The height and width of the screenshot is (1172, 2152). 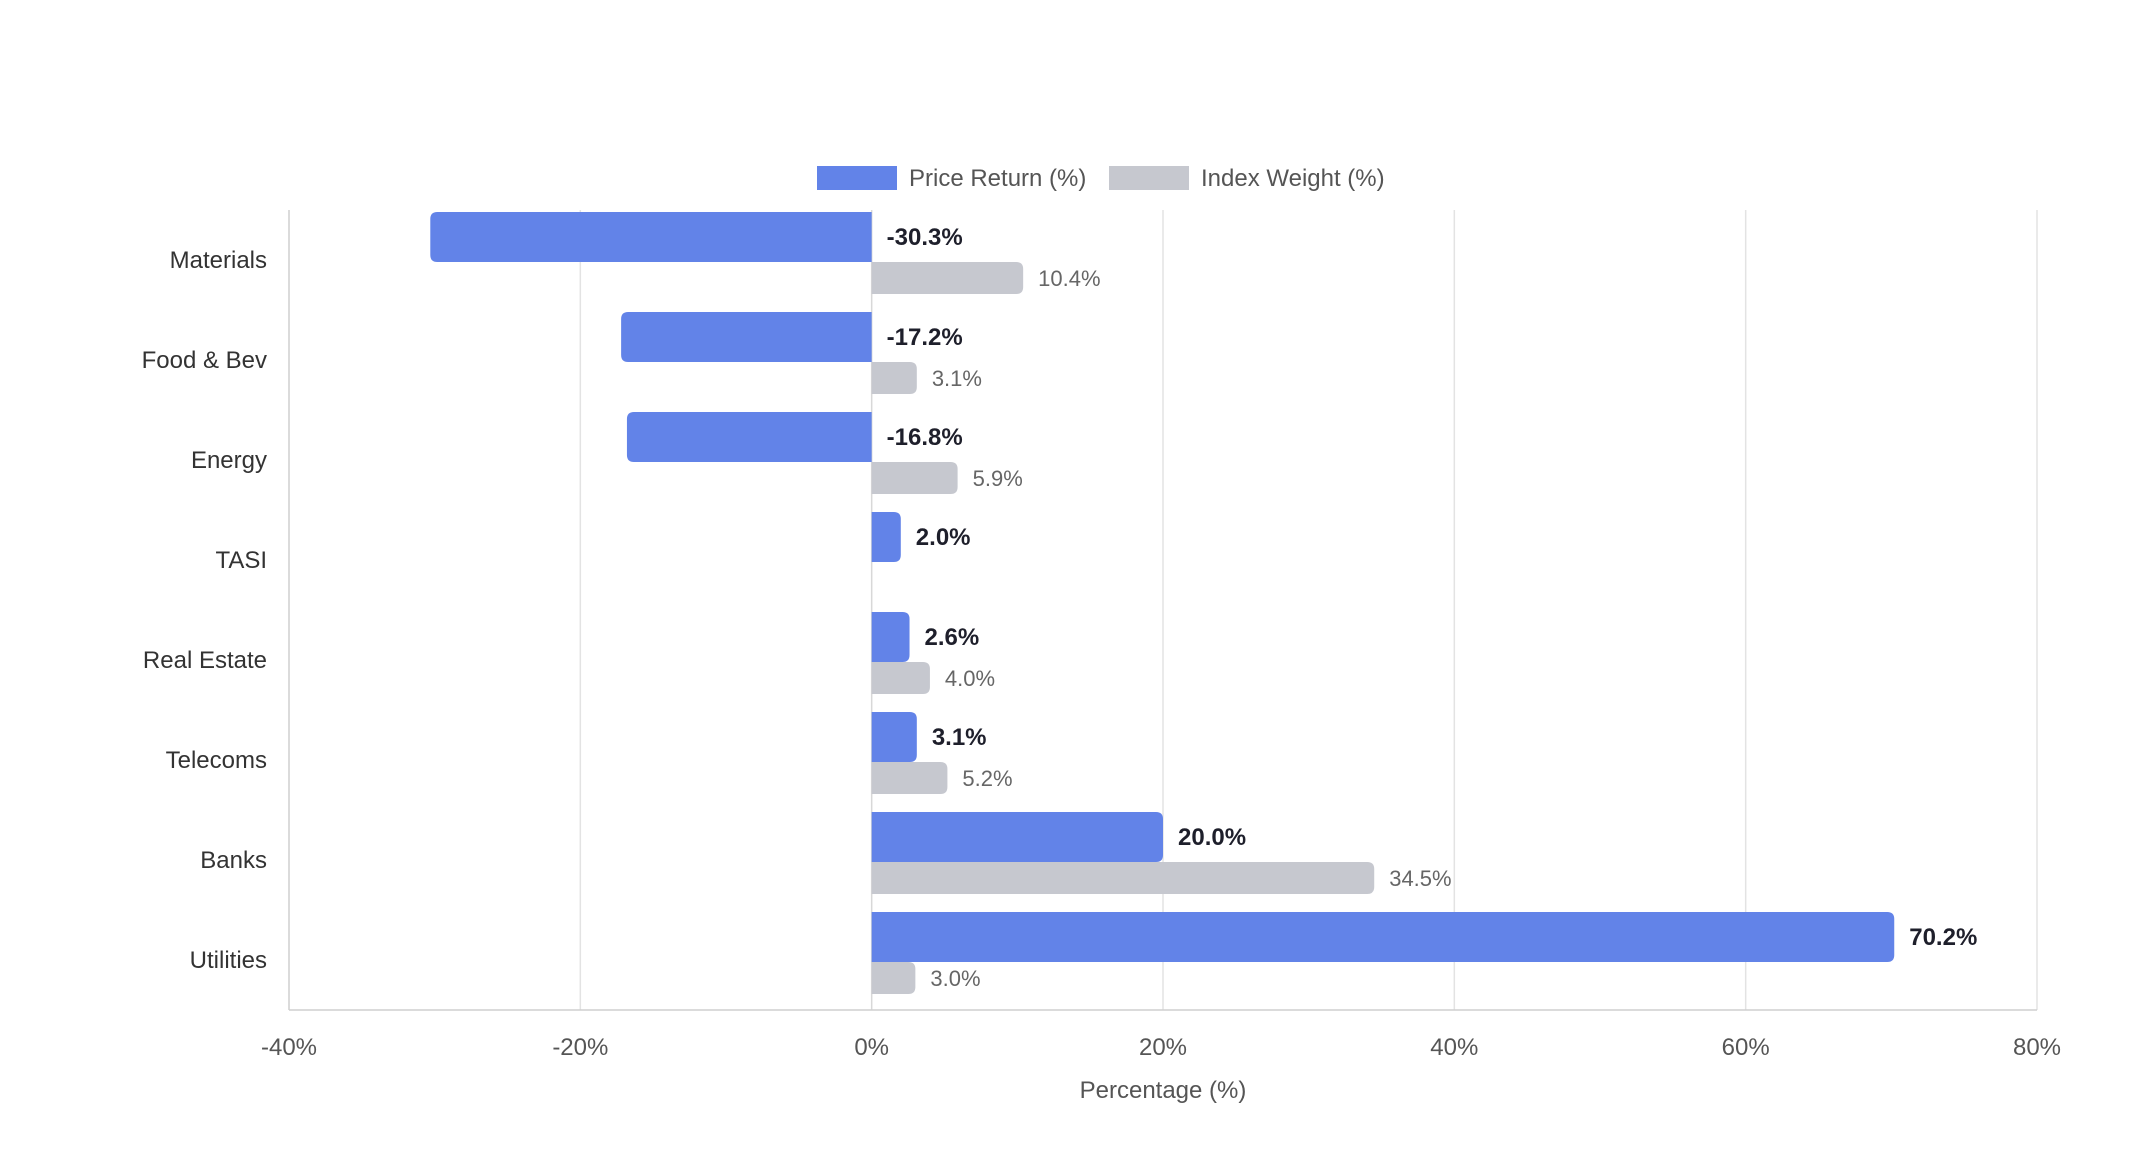 What do you see at coordinates (959, 737) in the screenshot?
I see `data-label-price-return: 3.1%` at bounding box center [959, 737].